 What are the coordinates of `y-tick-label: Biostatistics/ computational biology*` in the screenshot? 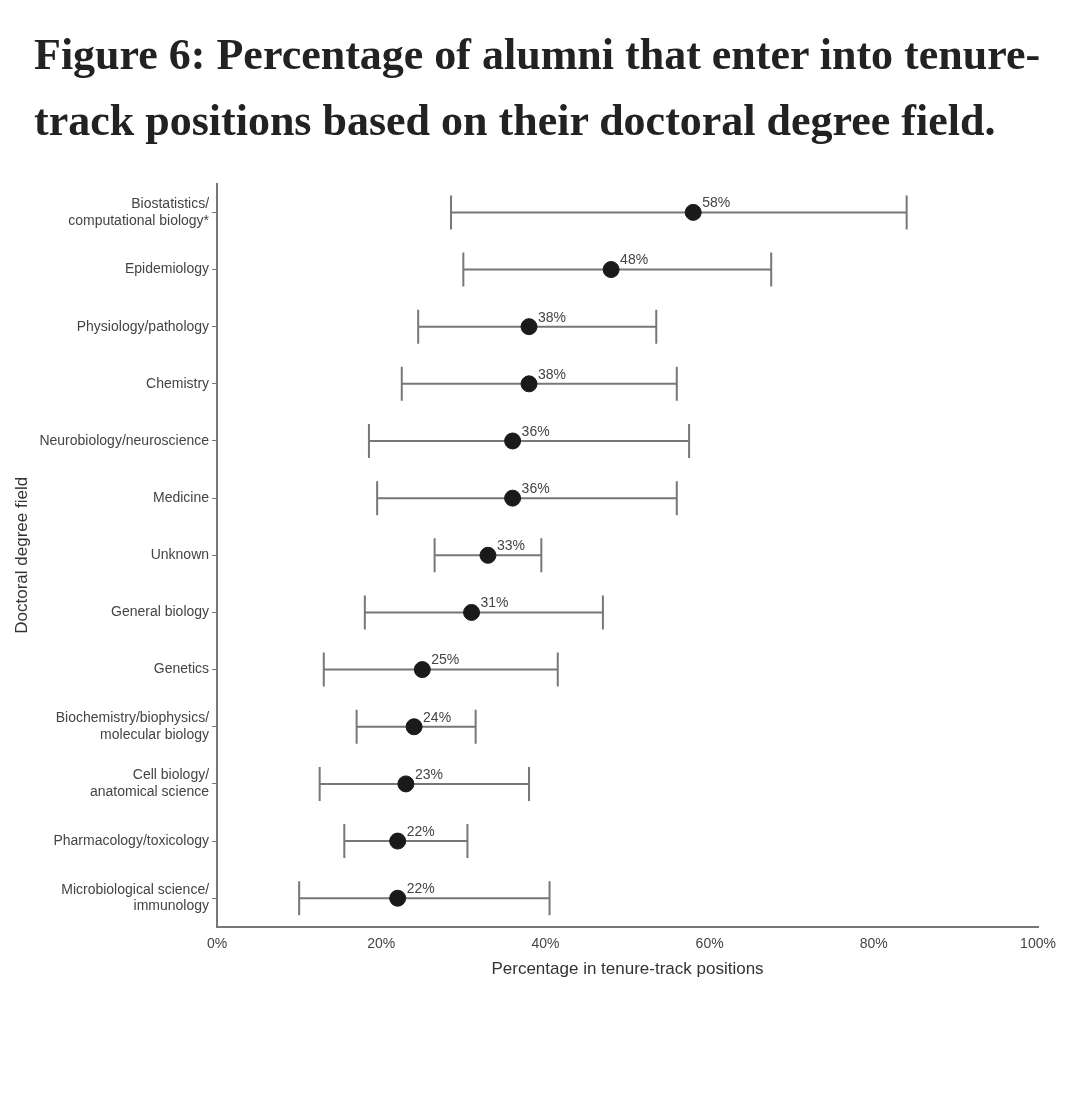 It's located at (139, 211).